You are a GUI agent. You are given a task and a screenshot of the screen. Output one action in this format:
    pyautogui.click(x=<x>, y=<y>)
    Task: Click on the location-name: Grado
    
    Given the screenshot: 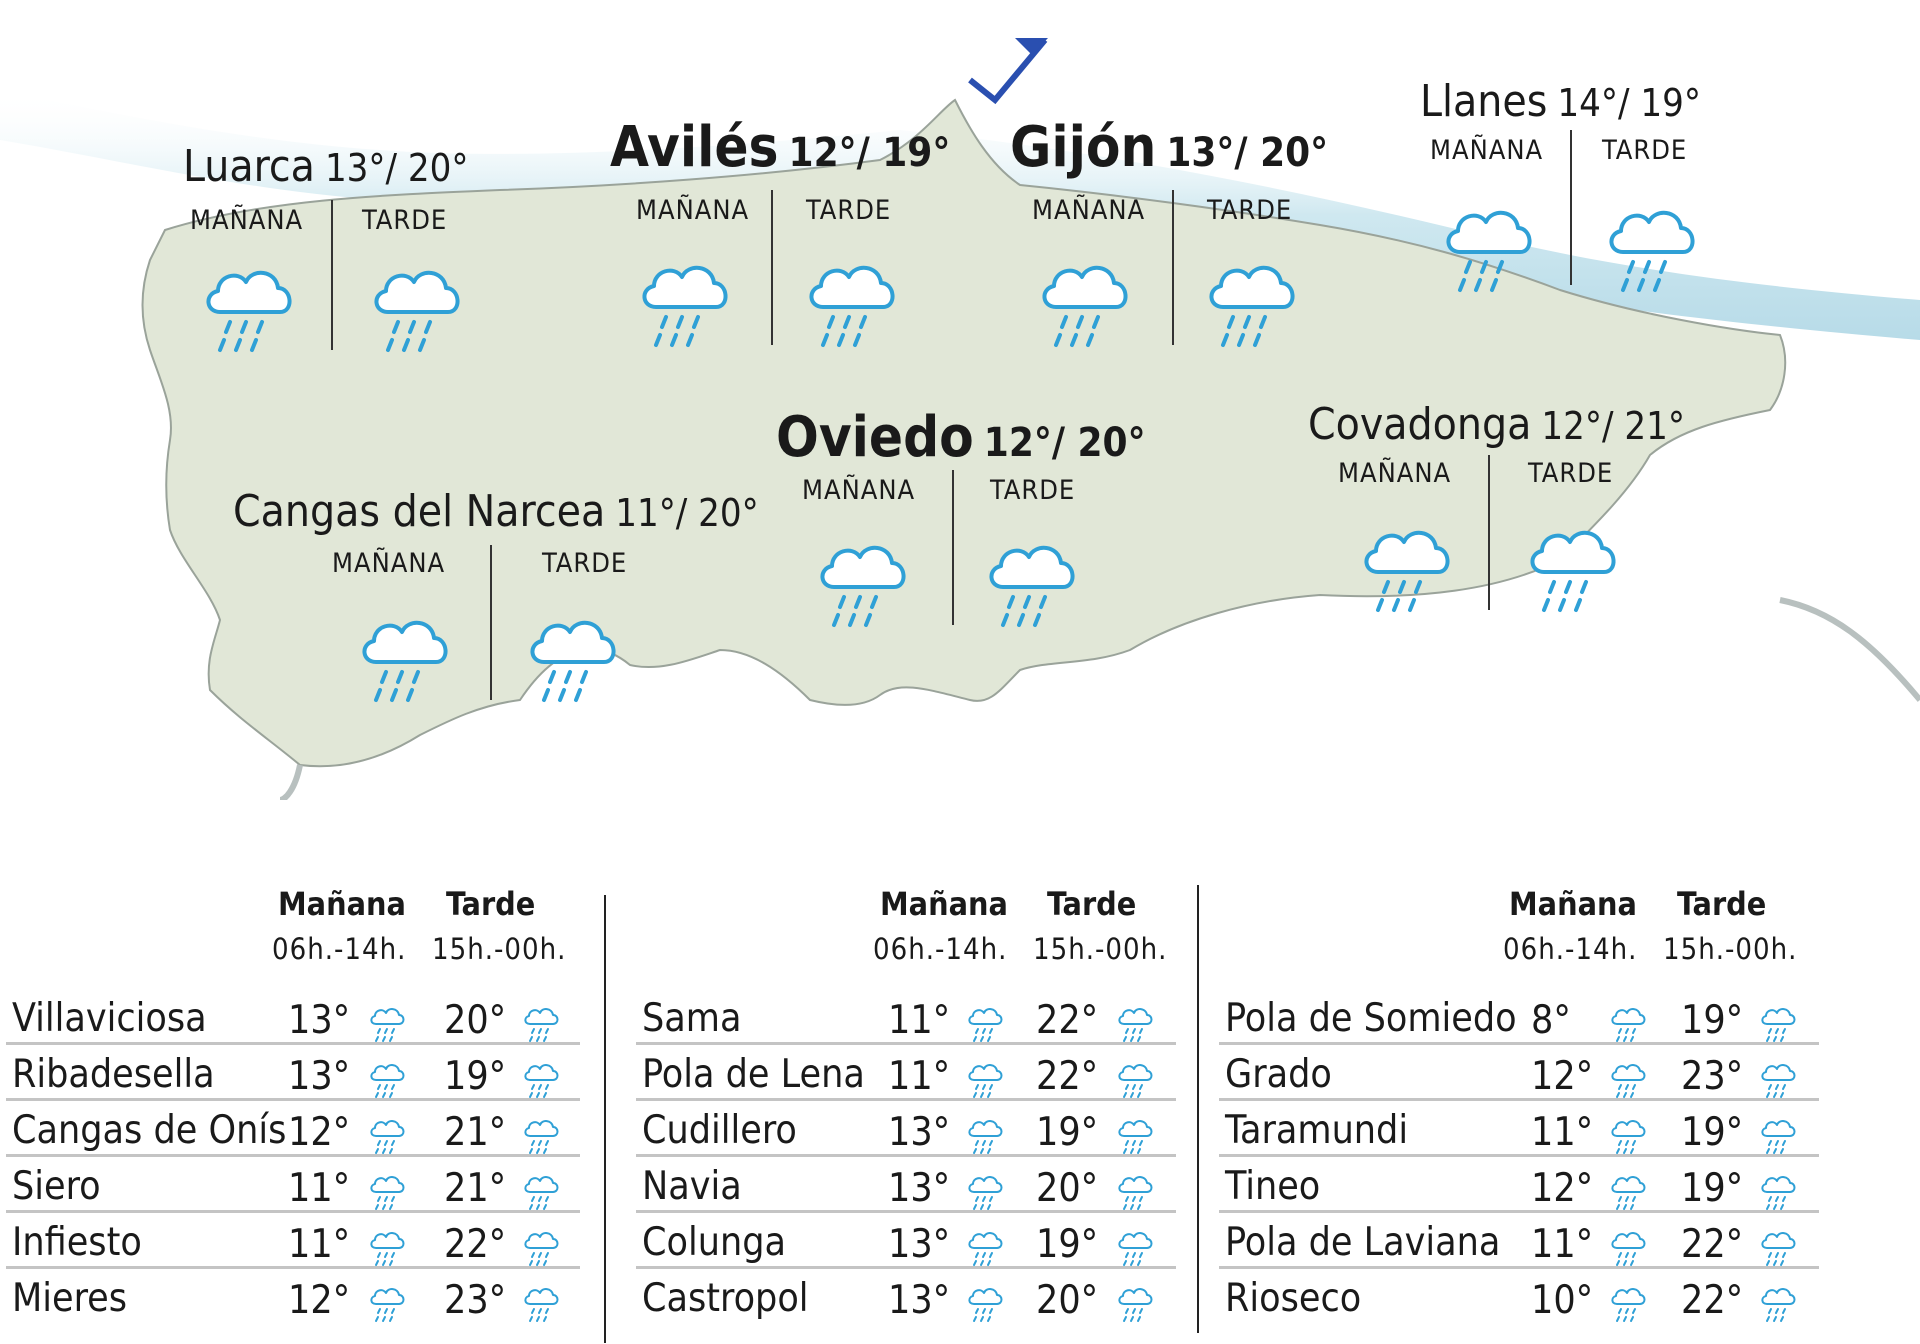 What is the action you would take?
    pyautogui.click(x=1278, y=1074)
    